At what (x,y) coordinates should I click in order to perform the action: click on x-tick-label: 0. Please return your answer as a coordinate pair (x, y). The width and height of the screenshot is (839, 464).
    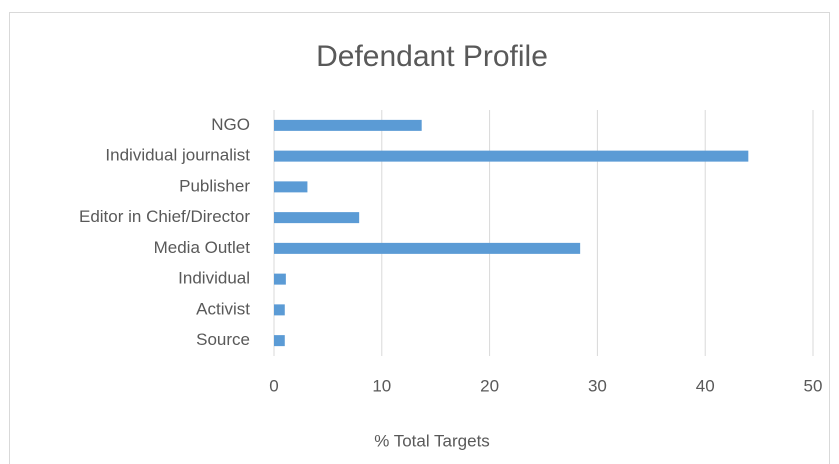
    Looking at the image, I should click on (273, 385).